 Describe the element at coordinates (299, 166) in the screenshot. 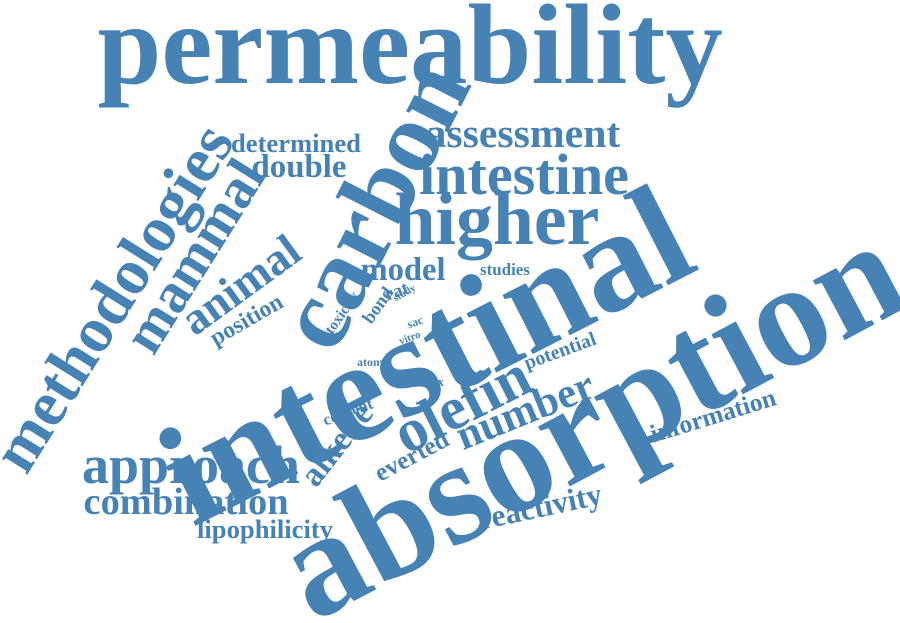

I see `word-double: double` at that location.